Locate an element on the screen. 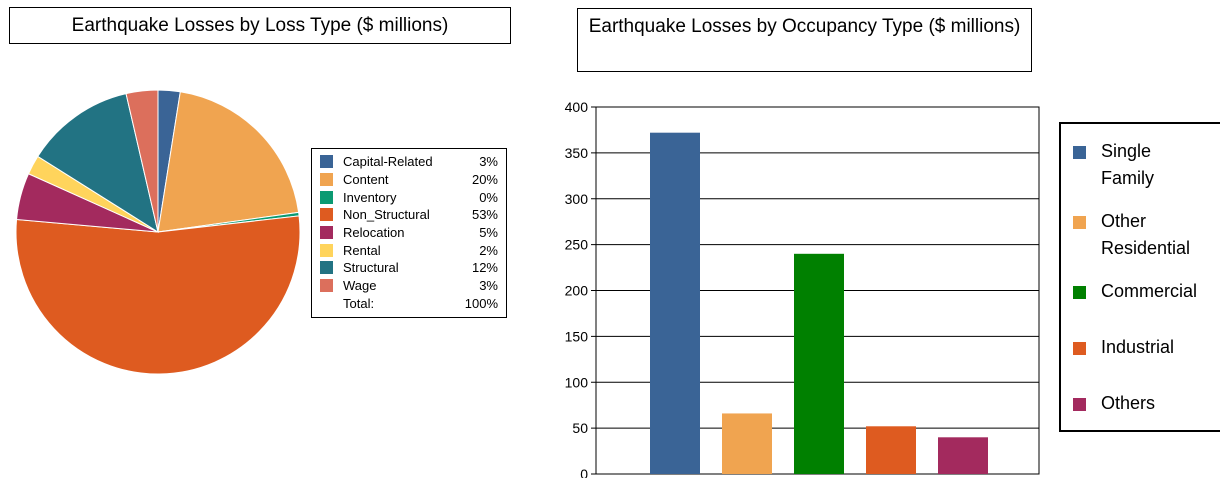 The height and width of the screenshot is (478, 1220). y-tick-label: 0 is located at coordinates (584, 472).